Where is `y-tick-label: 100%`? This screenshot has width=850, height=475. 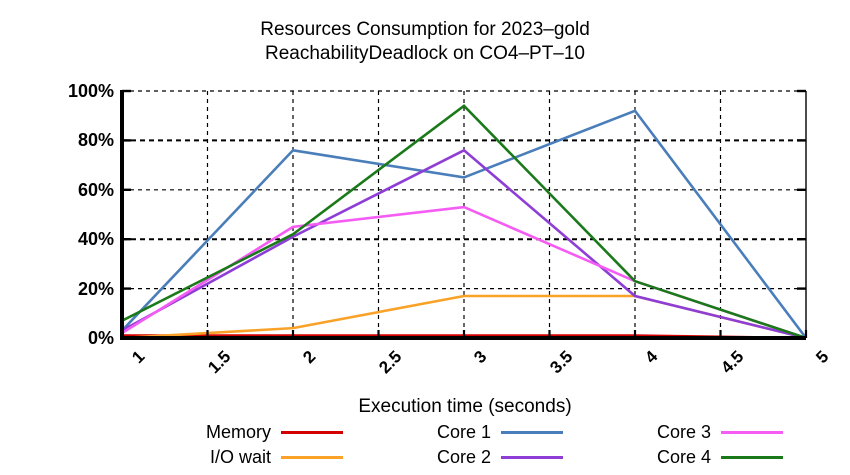 y-tick-label: 100% is located at coordinates (90, 91).